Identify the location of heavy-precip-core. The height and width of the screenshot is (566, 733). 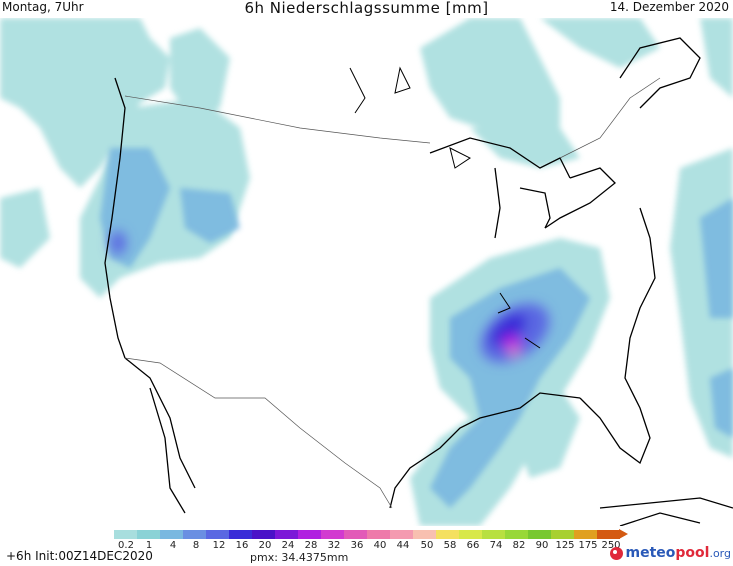
(330, 297).